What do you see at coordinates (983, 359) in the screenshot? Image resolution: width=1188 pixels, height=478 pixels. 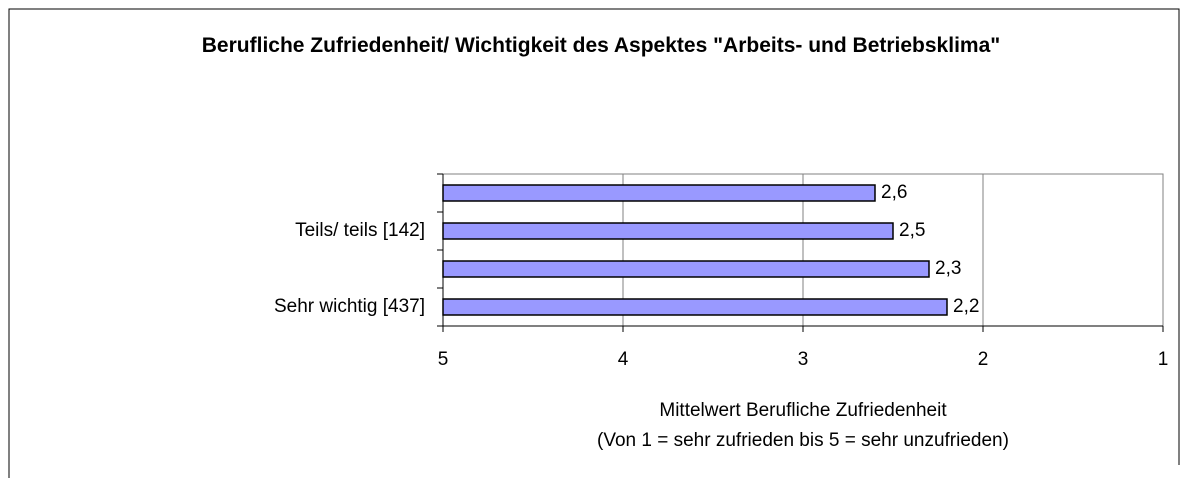 I see `x-tick-label: 2` at bounding box center [983, 359].